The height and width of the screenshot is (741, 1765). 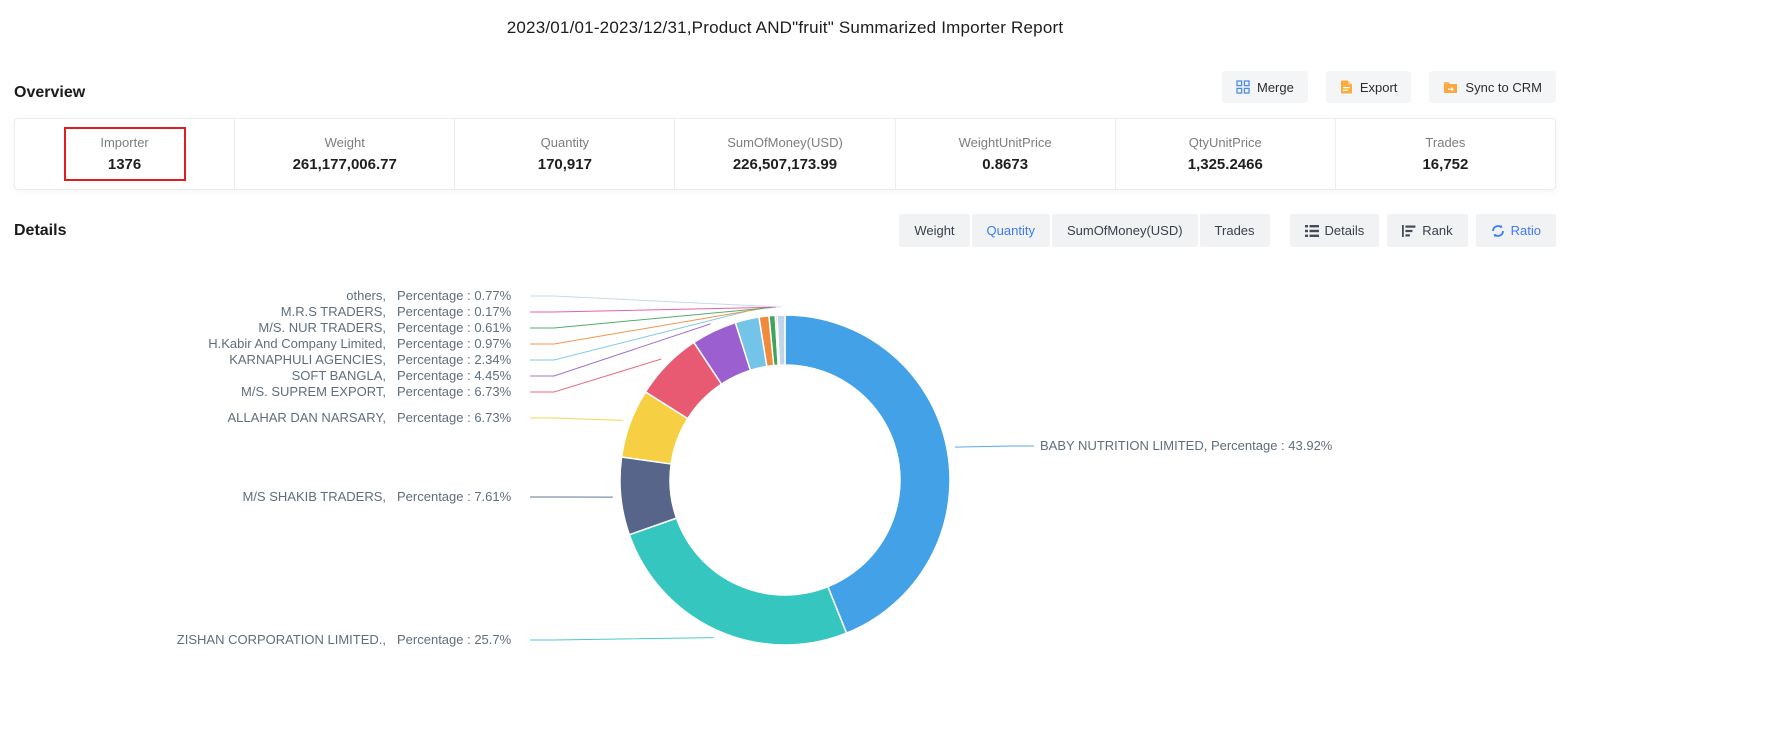 I want to click on pie-label-percentage-m-s-shakib-traders: Percentage : 7.61%, so click(x=454, y=496).